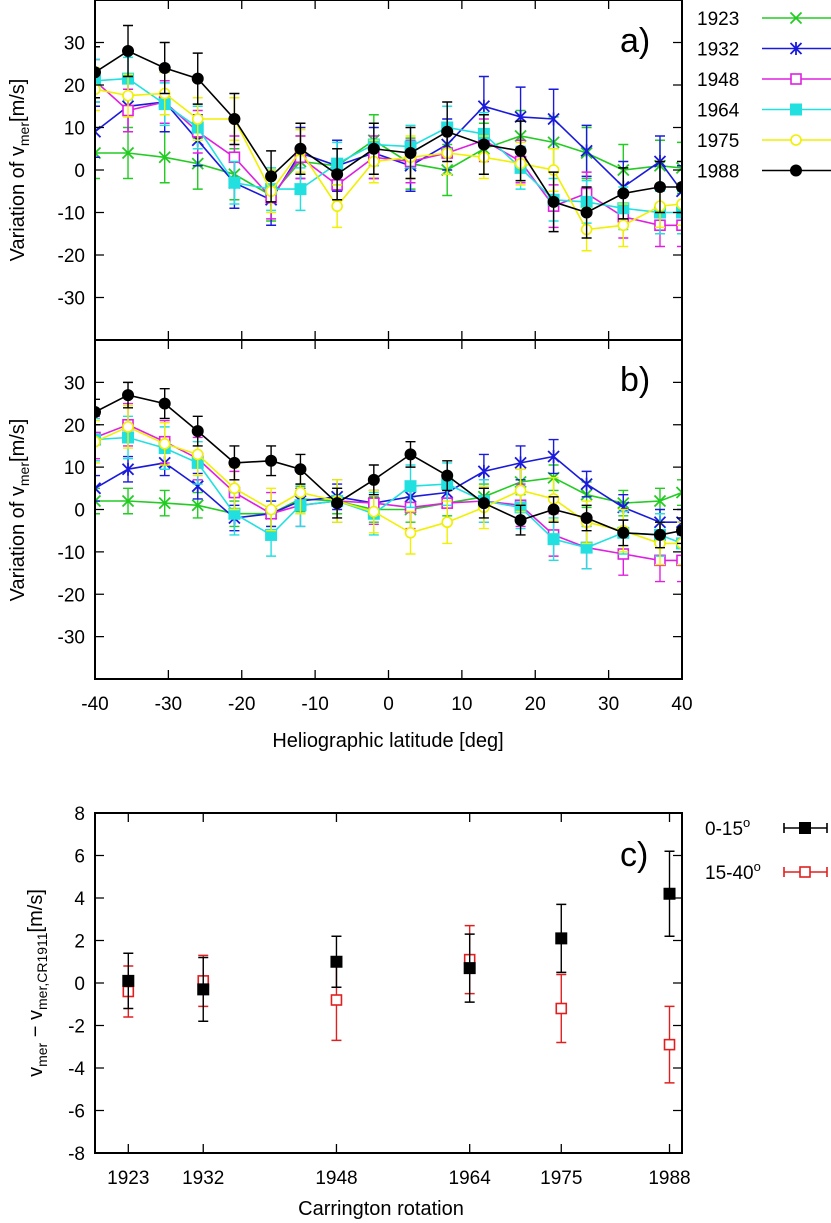 Image resolution: width=831 pixels, height=1223 pixels. I want to click on panel-b-line-1948, so click(388, 492).